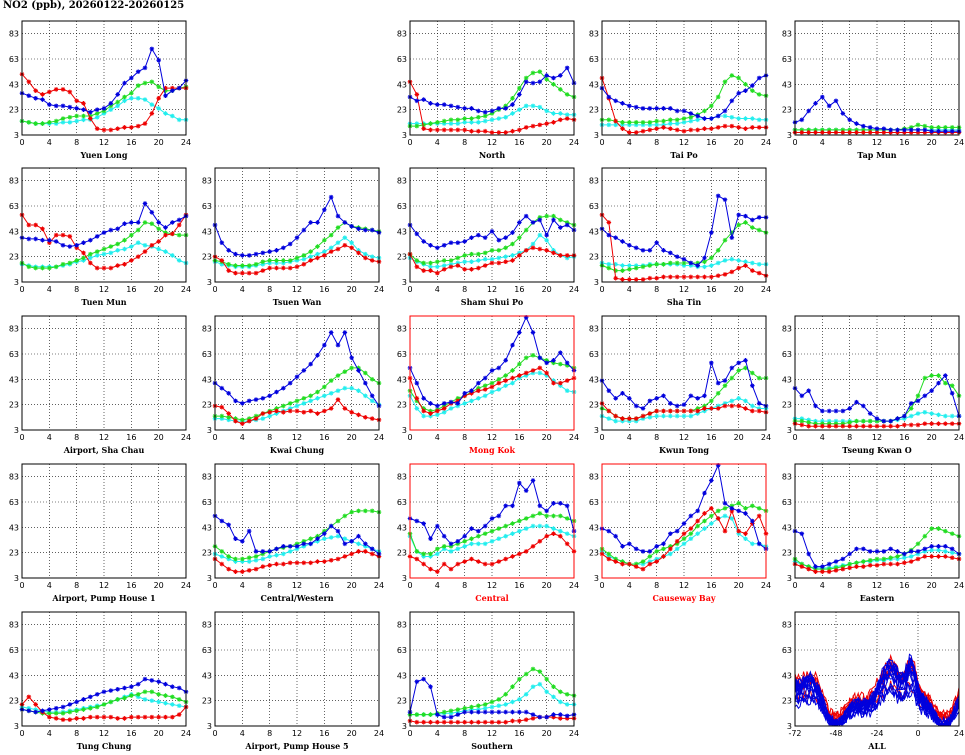 This screenshot has width=965, height=755. Describe the element at coordinates (21, 437) in the screenshot. I see `x-tick-label: 0` at that location.